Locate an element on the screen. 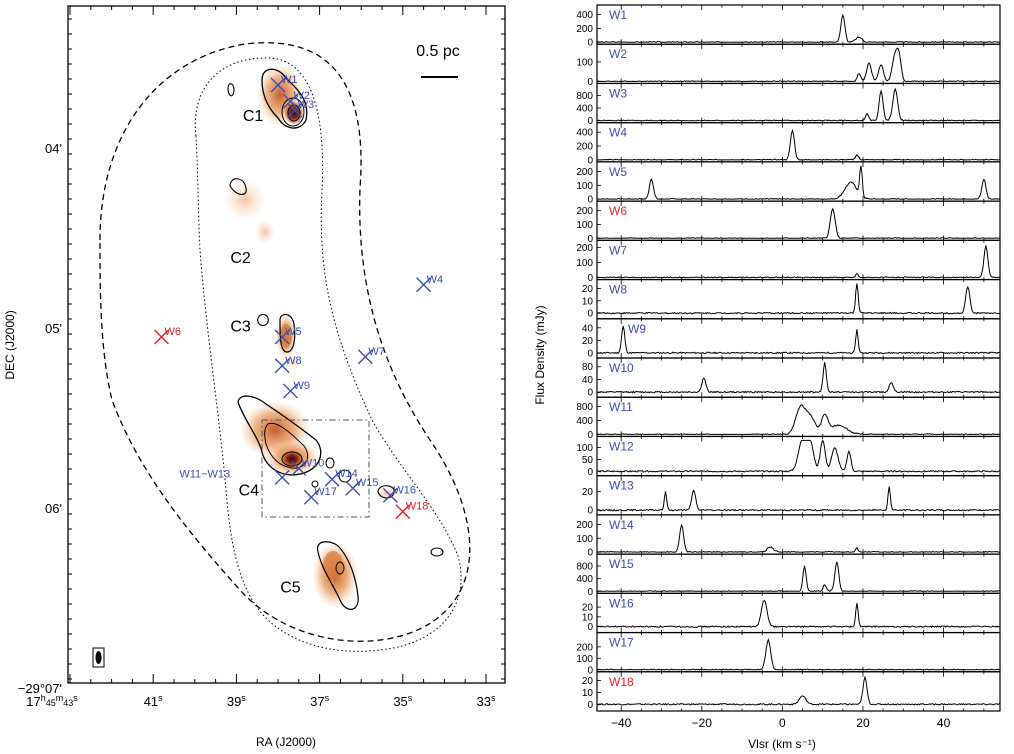 The height and width of the screenshot is (754, 1014). dec-tick-label: −29°07' is located at coordinates (40, 688).